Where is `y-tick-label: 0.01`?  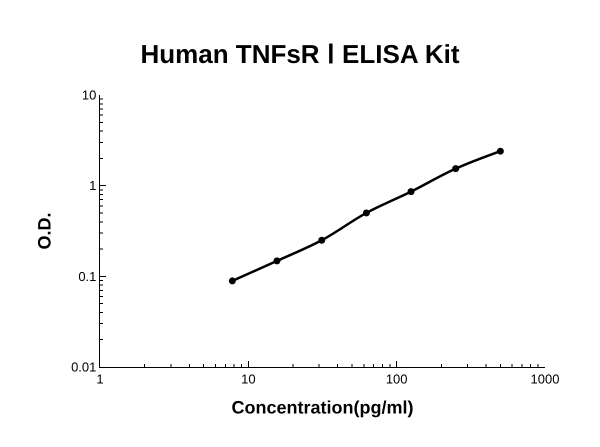 y-tick-label: 0.01 is located at coordinates (83, 367).